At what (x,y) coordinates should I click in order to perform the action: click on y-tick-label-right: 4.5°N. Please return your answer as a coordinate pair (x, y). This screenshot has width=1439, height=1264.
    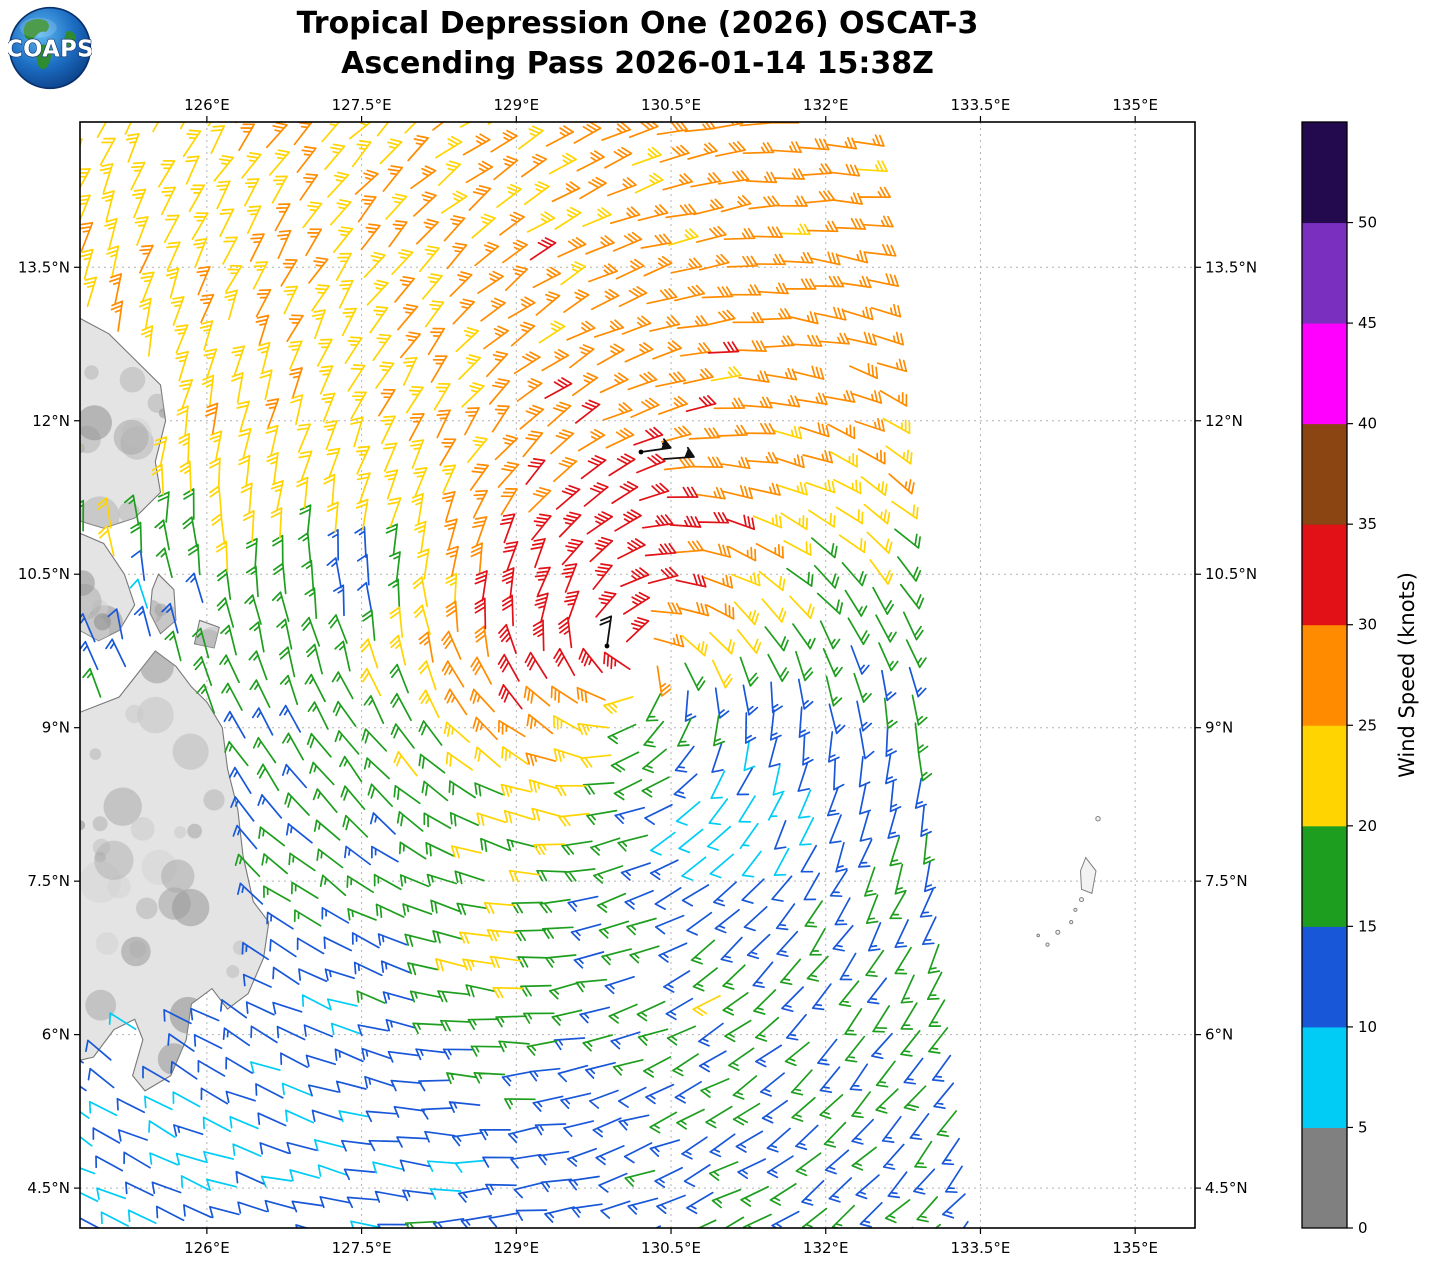
    Looking at the image, I should click on (1226, 1188).